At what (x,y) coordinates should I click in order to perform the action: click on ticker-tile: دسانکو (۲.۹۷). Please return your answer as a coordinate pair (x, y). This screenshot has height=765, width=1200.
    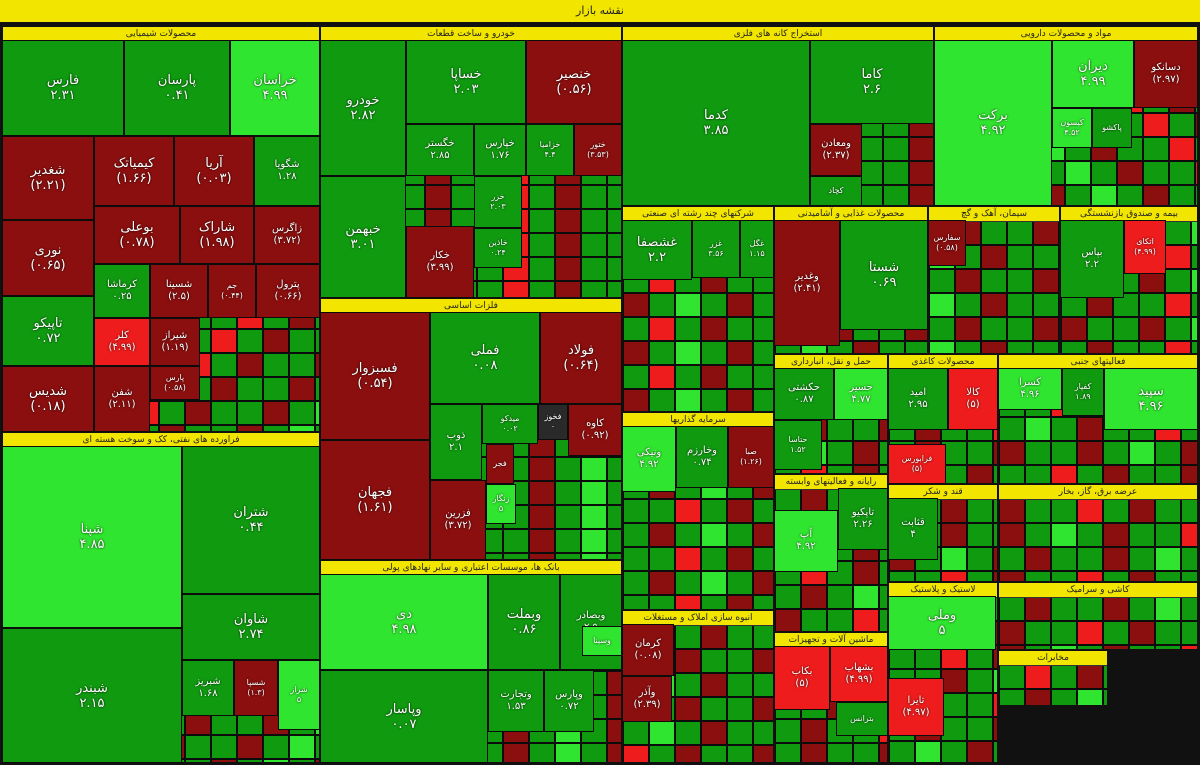
    Looking at the image, I should click on (1166, 74).